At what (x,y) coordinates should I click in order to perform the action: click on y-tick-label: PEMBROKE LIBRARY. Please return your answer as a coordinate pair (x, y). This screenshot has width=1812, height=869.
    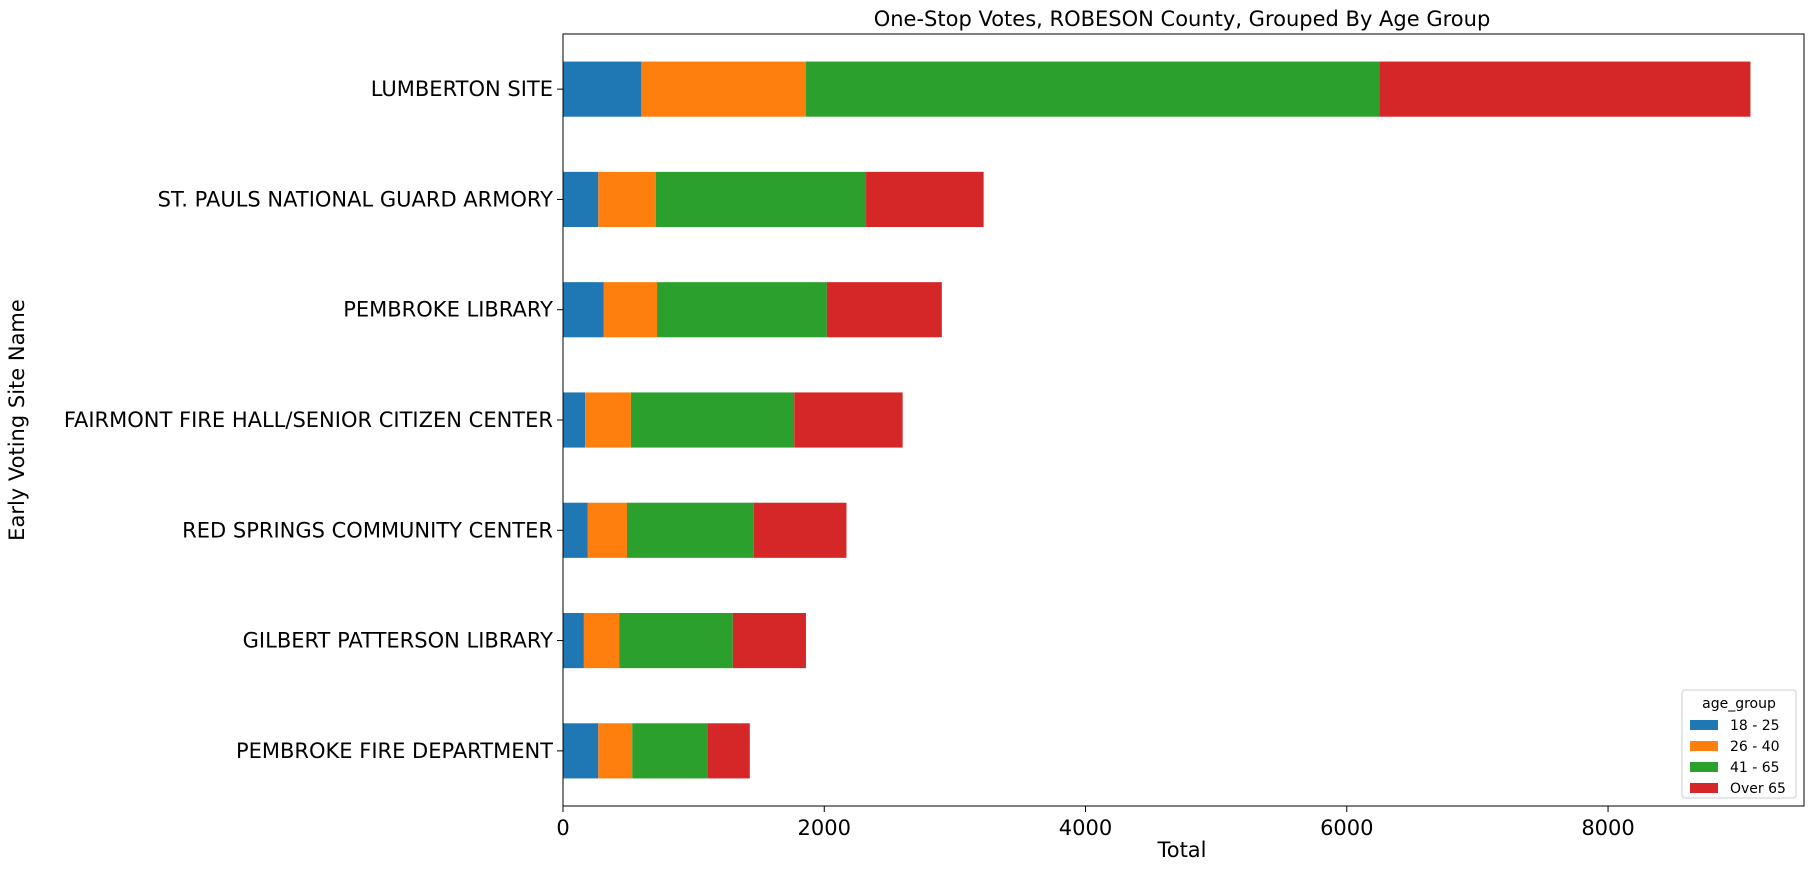
    Looking at the image, I should click on (448, 310).